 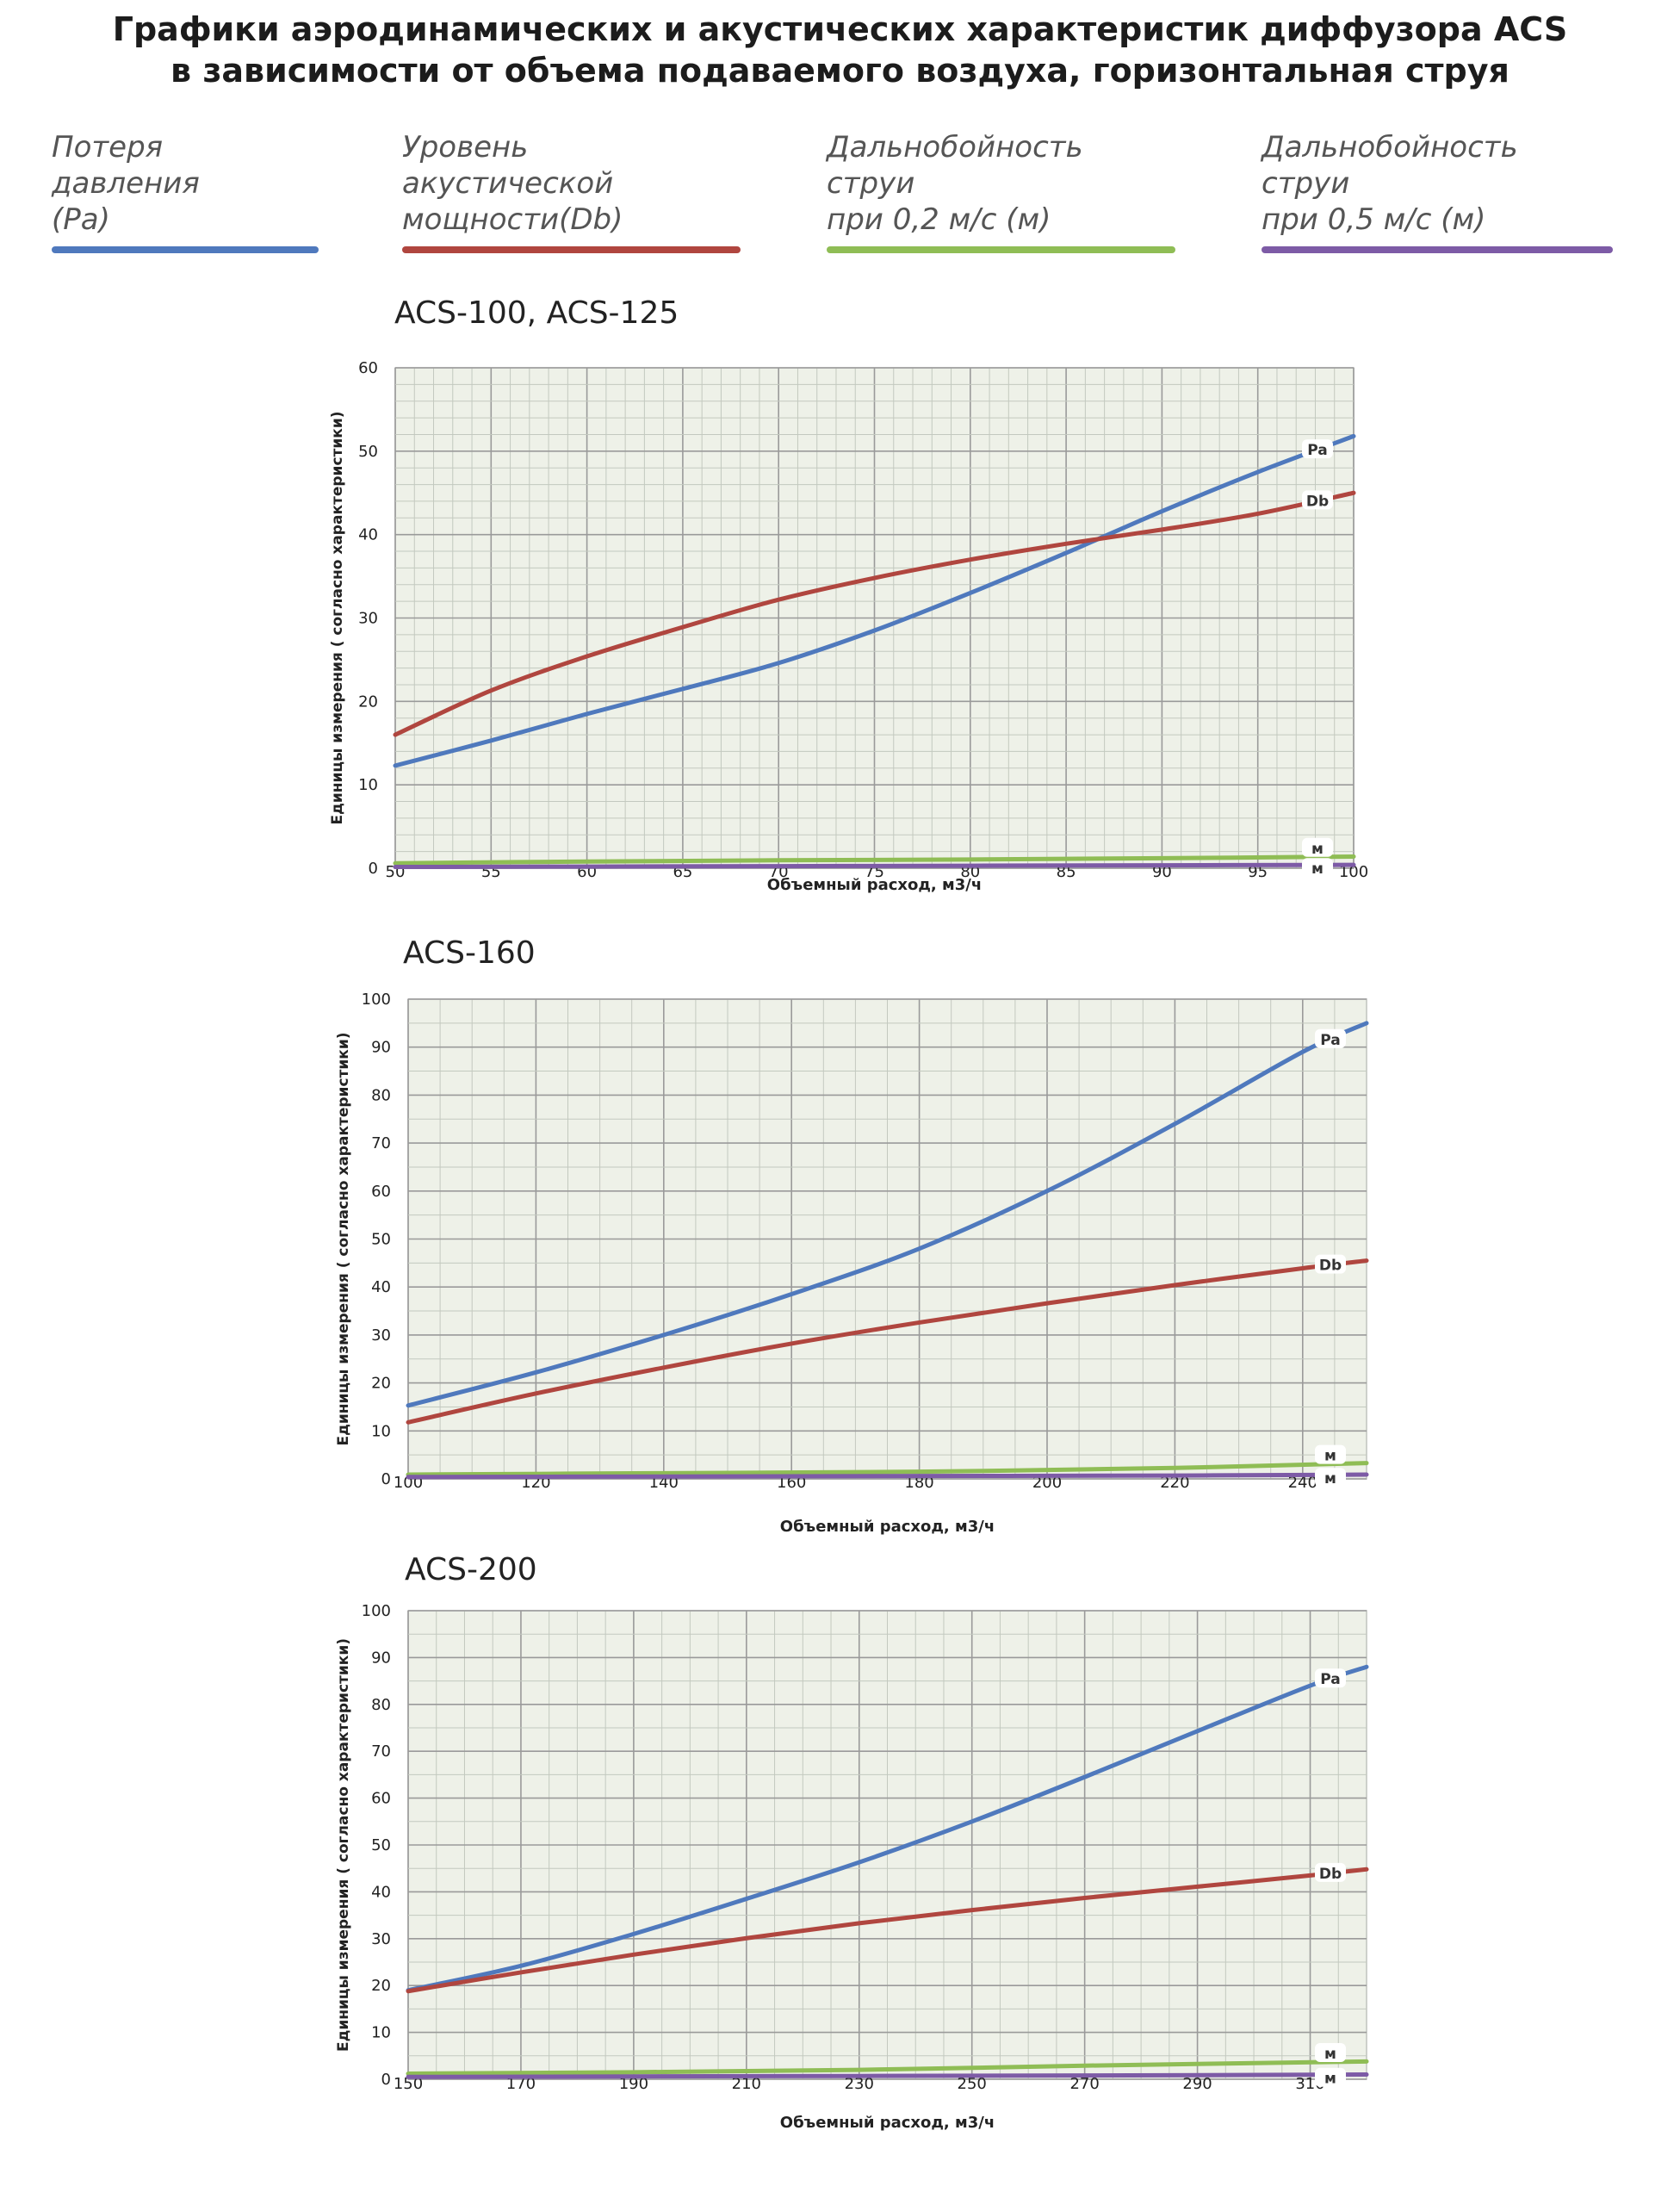 I want to click on x-tick-label: 100, so click(x=1354, y=872).